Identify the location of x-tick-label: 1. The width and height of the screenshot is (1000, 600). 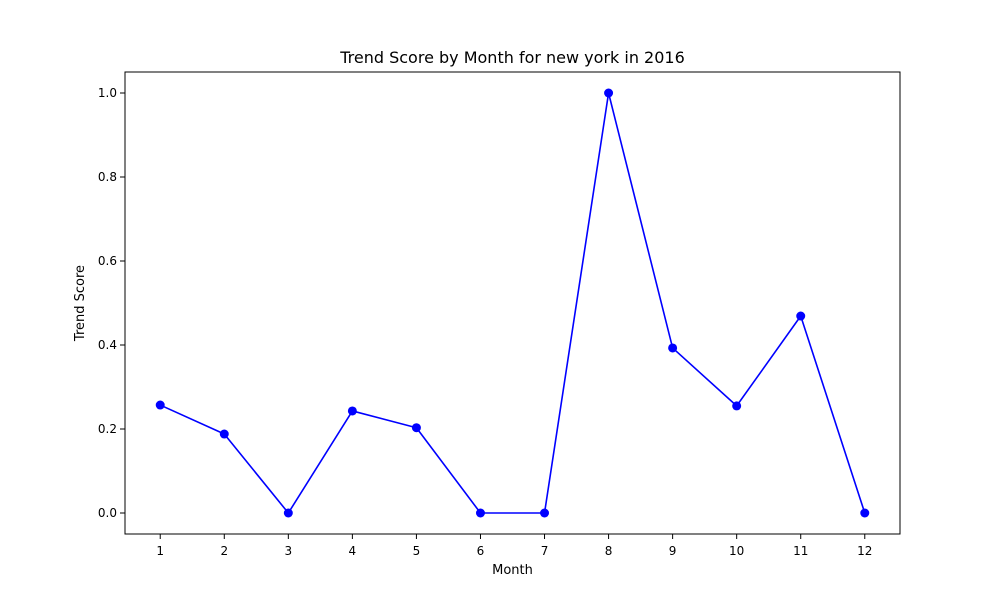
(160, 551).